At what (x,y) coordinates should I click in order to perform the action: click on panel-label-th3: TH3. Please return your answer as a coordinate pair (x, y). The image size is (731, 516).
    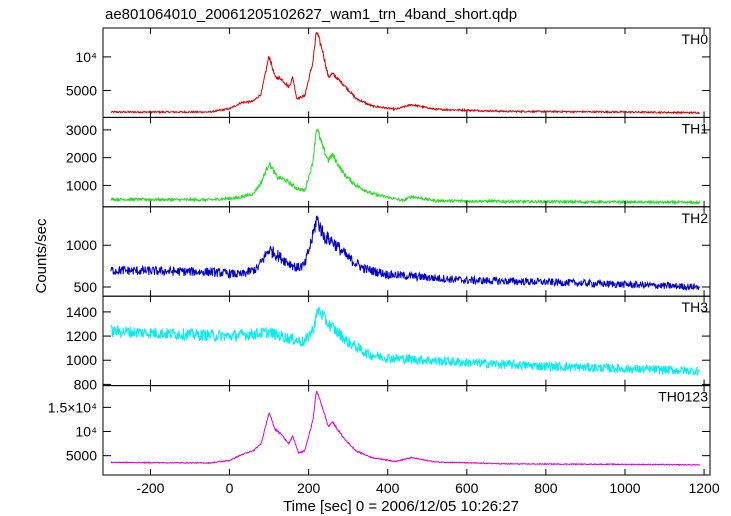
    Looking at the image, I should click on (695, 307).